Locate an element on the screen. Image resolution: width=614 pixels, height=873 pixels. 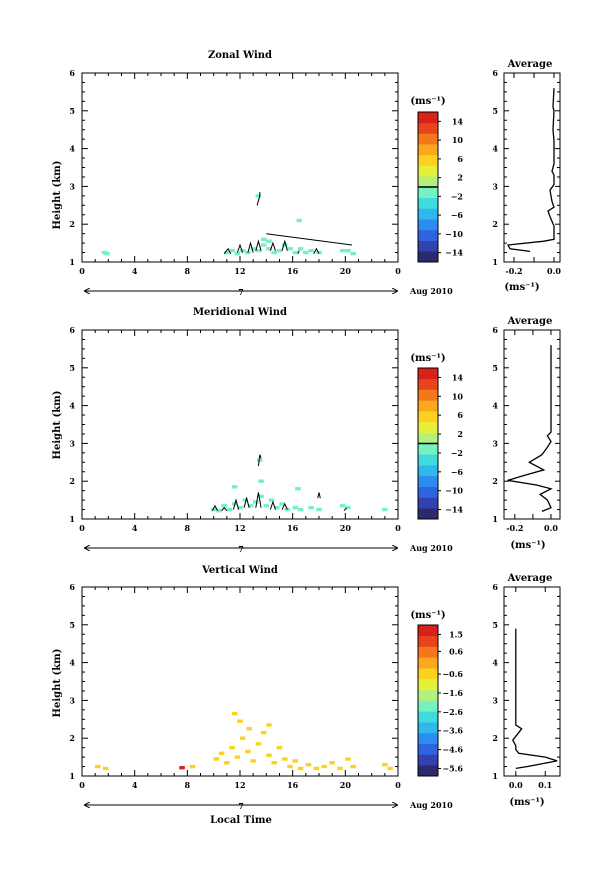
average-plot: 1 2 3 4 5 6 0.0 0.1 is located at coordinates (526, 686).